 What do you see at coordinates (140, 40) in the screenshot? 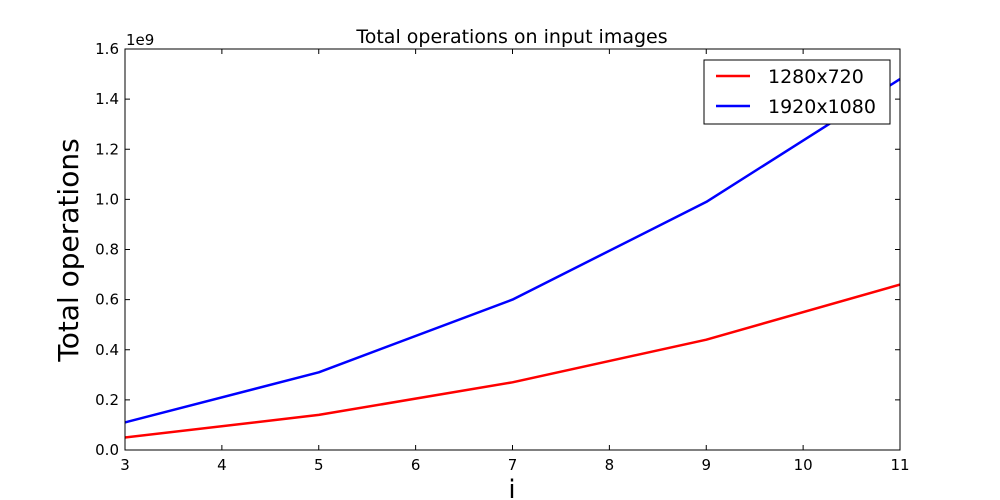
I see `y-offset-label: 1e9` at bounding box center [140, 40].